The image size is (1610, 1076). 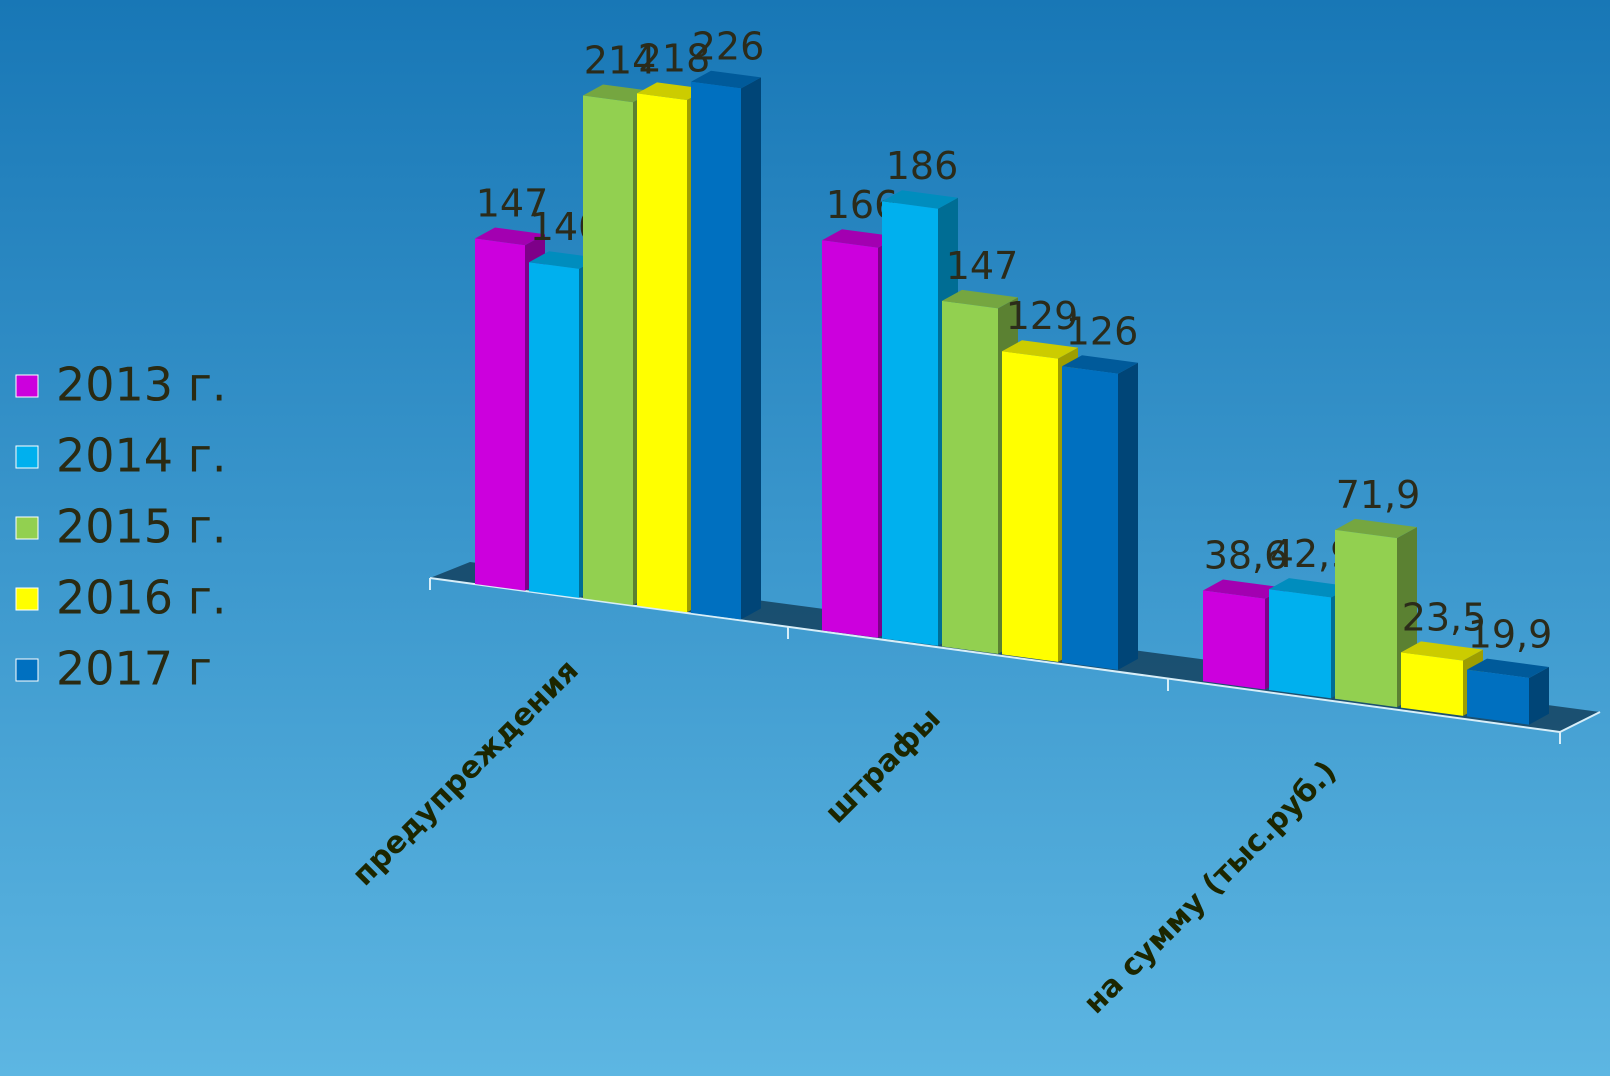 What do you see at coordinates (1510, 635) in the screenshot?
I see `value-label: 19,9` at bounding box center [1510, 635].